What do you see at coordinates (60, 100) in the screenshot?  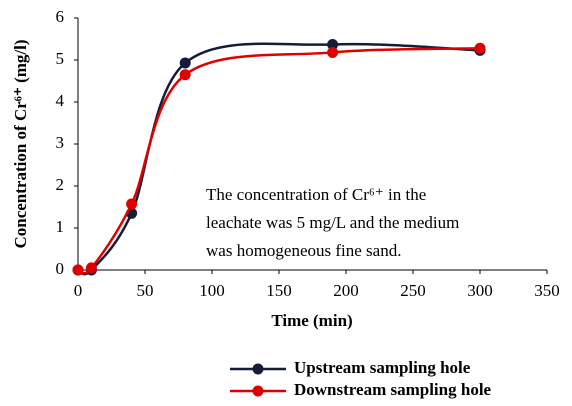 I see `y-tick-label: 4` at bounding box center [60, 100].